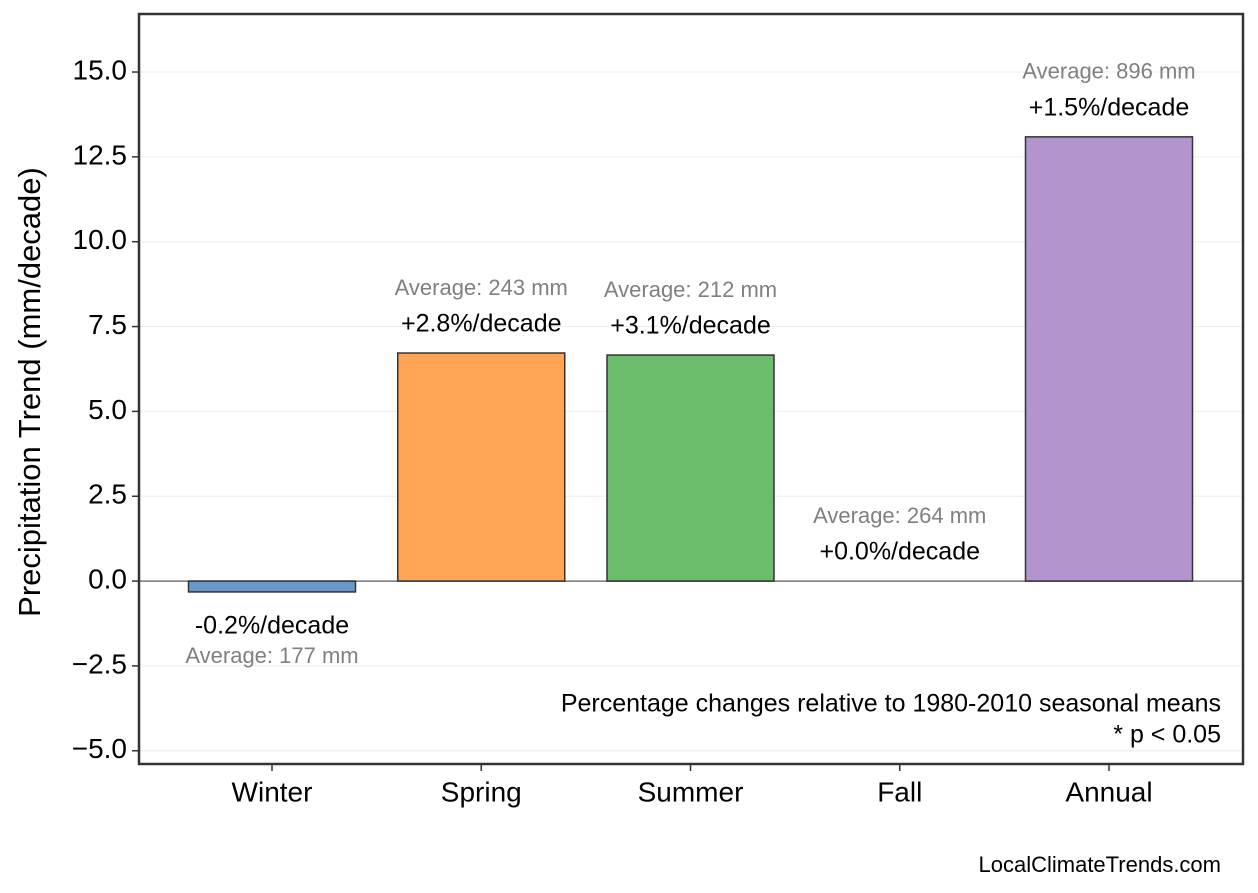  What do you see at coordinates (1108, 791) in the screenshot?
I see `x-tick-label: Annual` at bounding box center [1108, 791].